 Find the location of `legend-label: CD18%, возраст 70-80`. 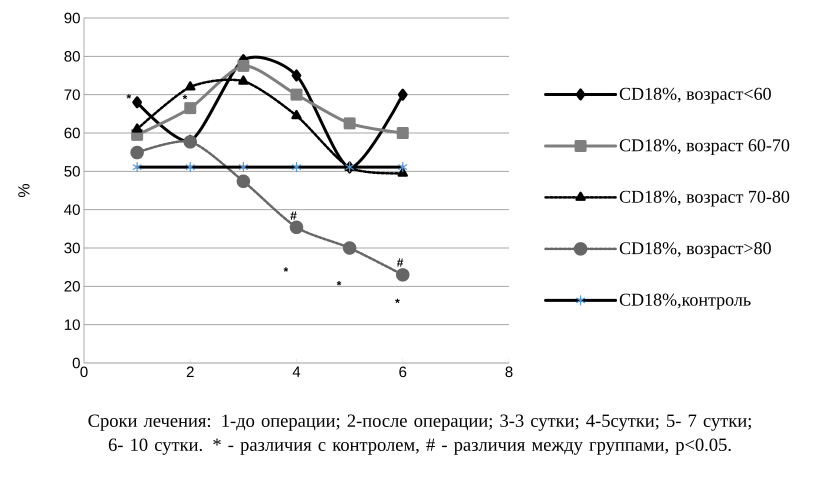

legend-label: CD18%, возраст 70-80 is located at coordinates (705, 198).